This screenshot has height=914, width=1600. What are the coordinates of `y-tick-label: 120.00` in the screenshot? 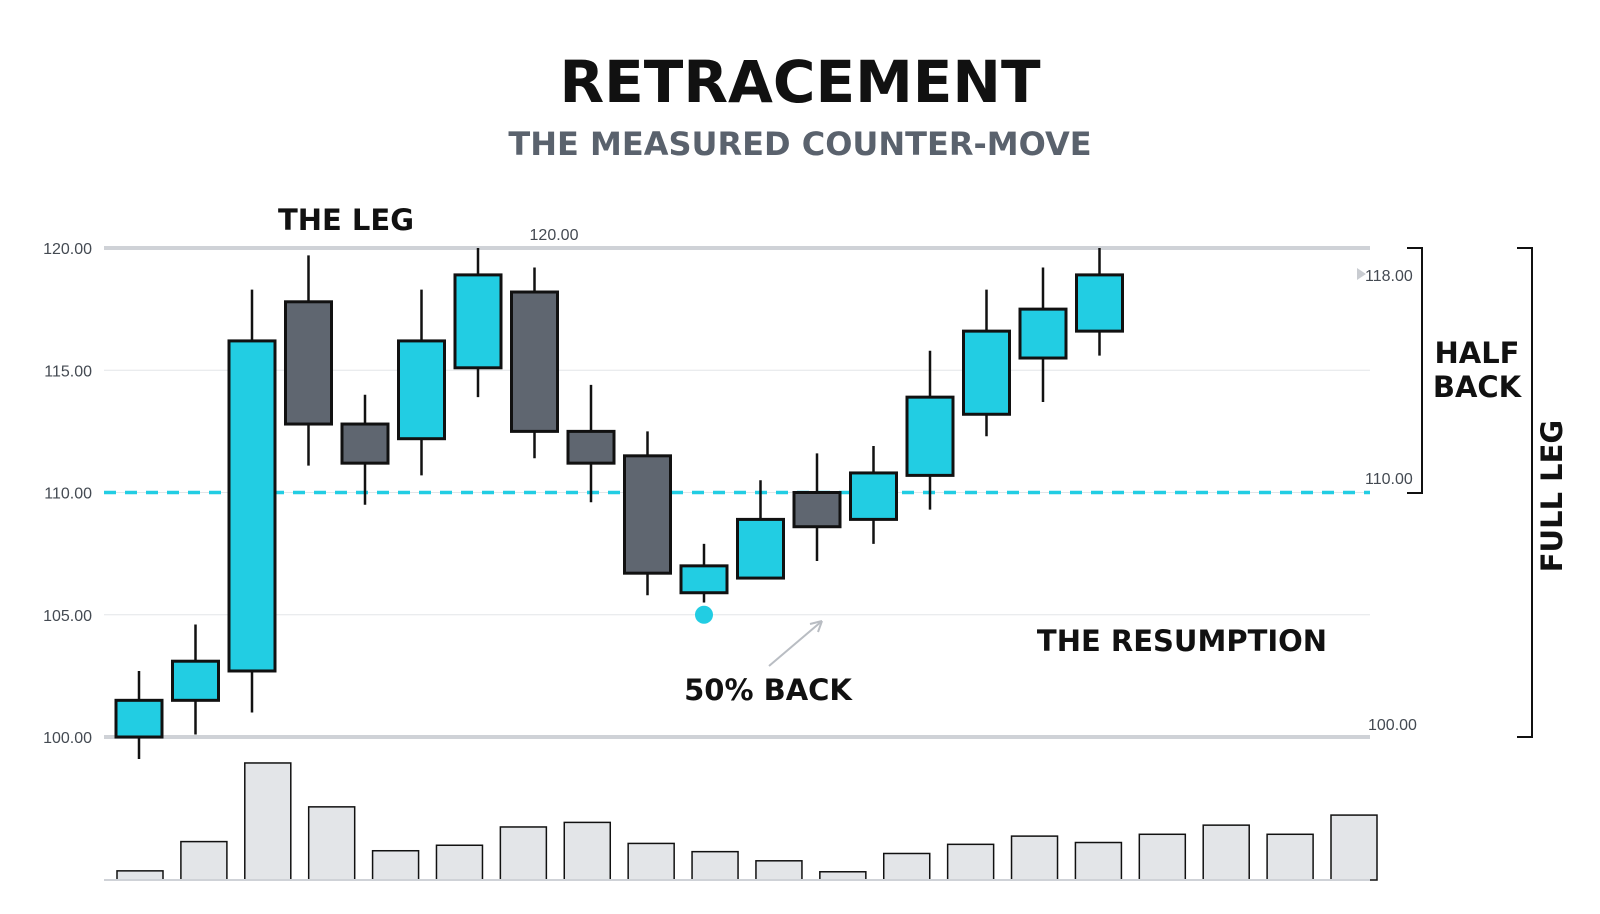 It's located at (67, 249).